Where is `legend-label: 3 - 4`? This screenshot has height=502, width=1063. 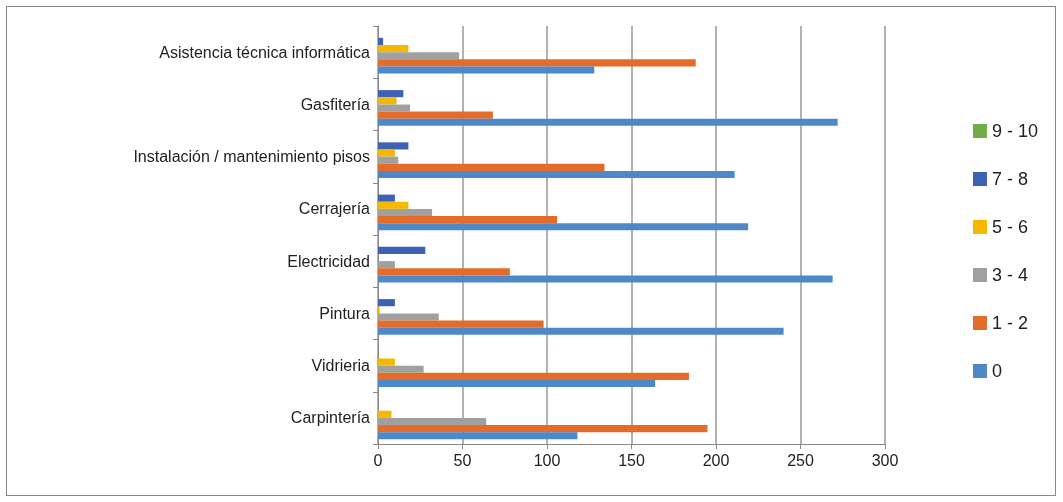 legend-label: 3 - 4 is located at coordinates (1009, 275).